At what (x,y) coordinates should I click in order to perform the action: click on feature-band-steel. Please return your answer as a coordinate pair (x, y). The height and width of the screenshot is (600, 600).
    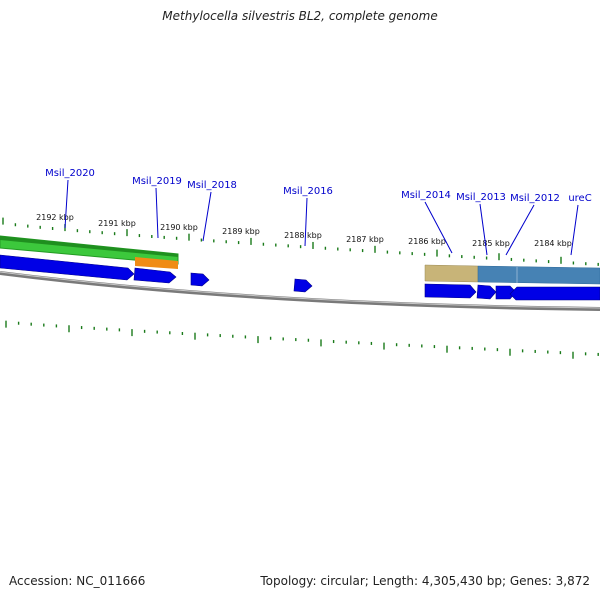
    Looking at the image, I should click on (538, 275).